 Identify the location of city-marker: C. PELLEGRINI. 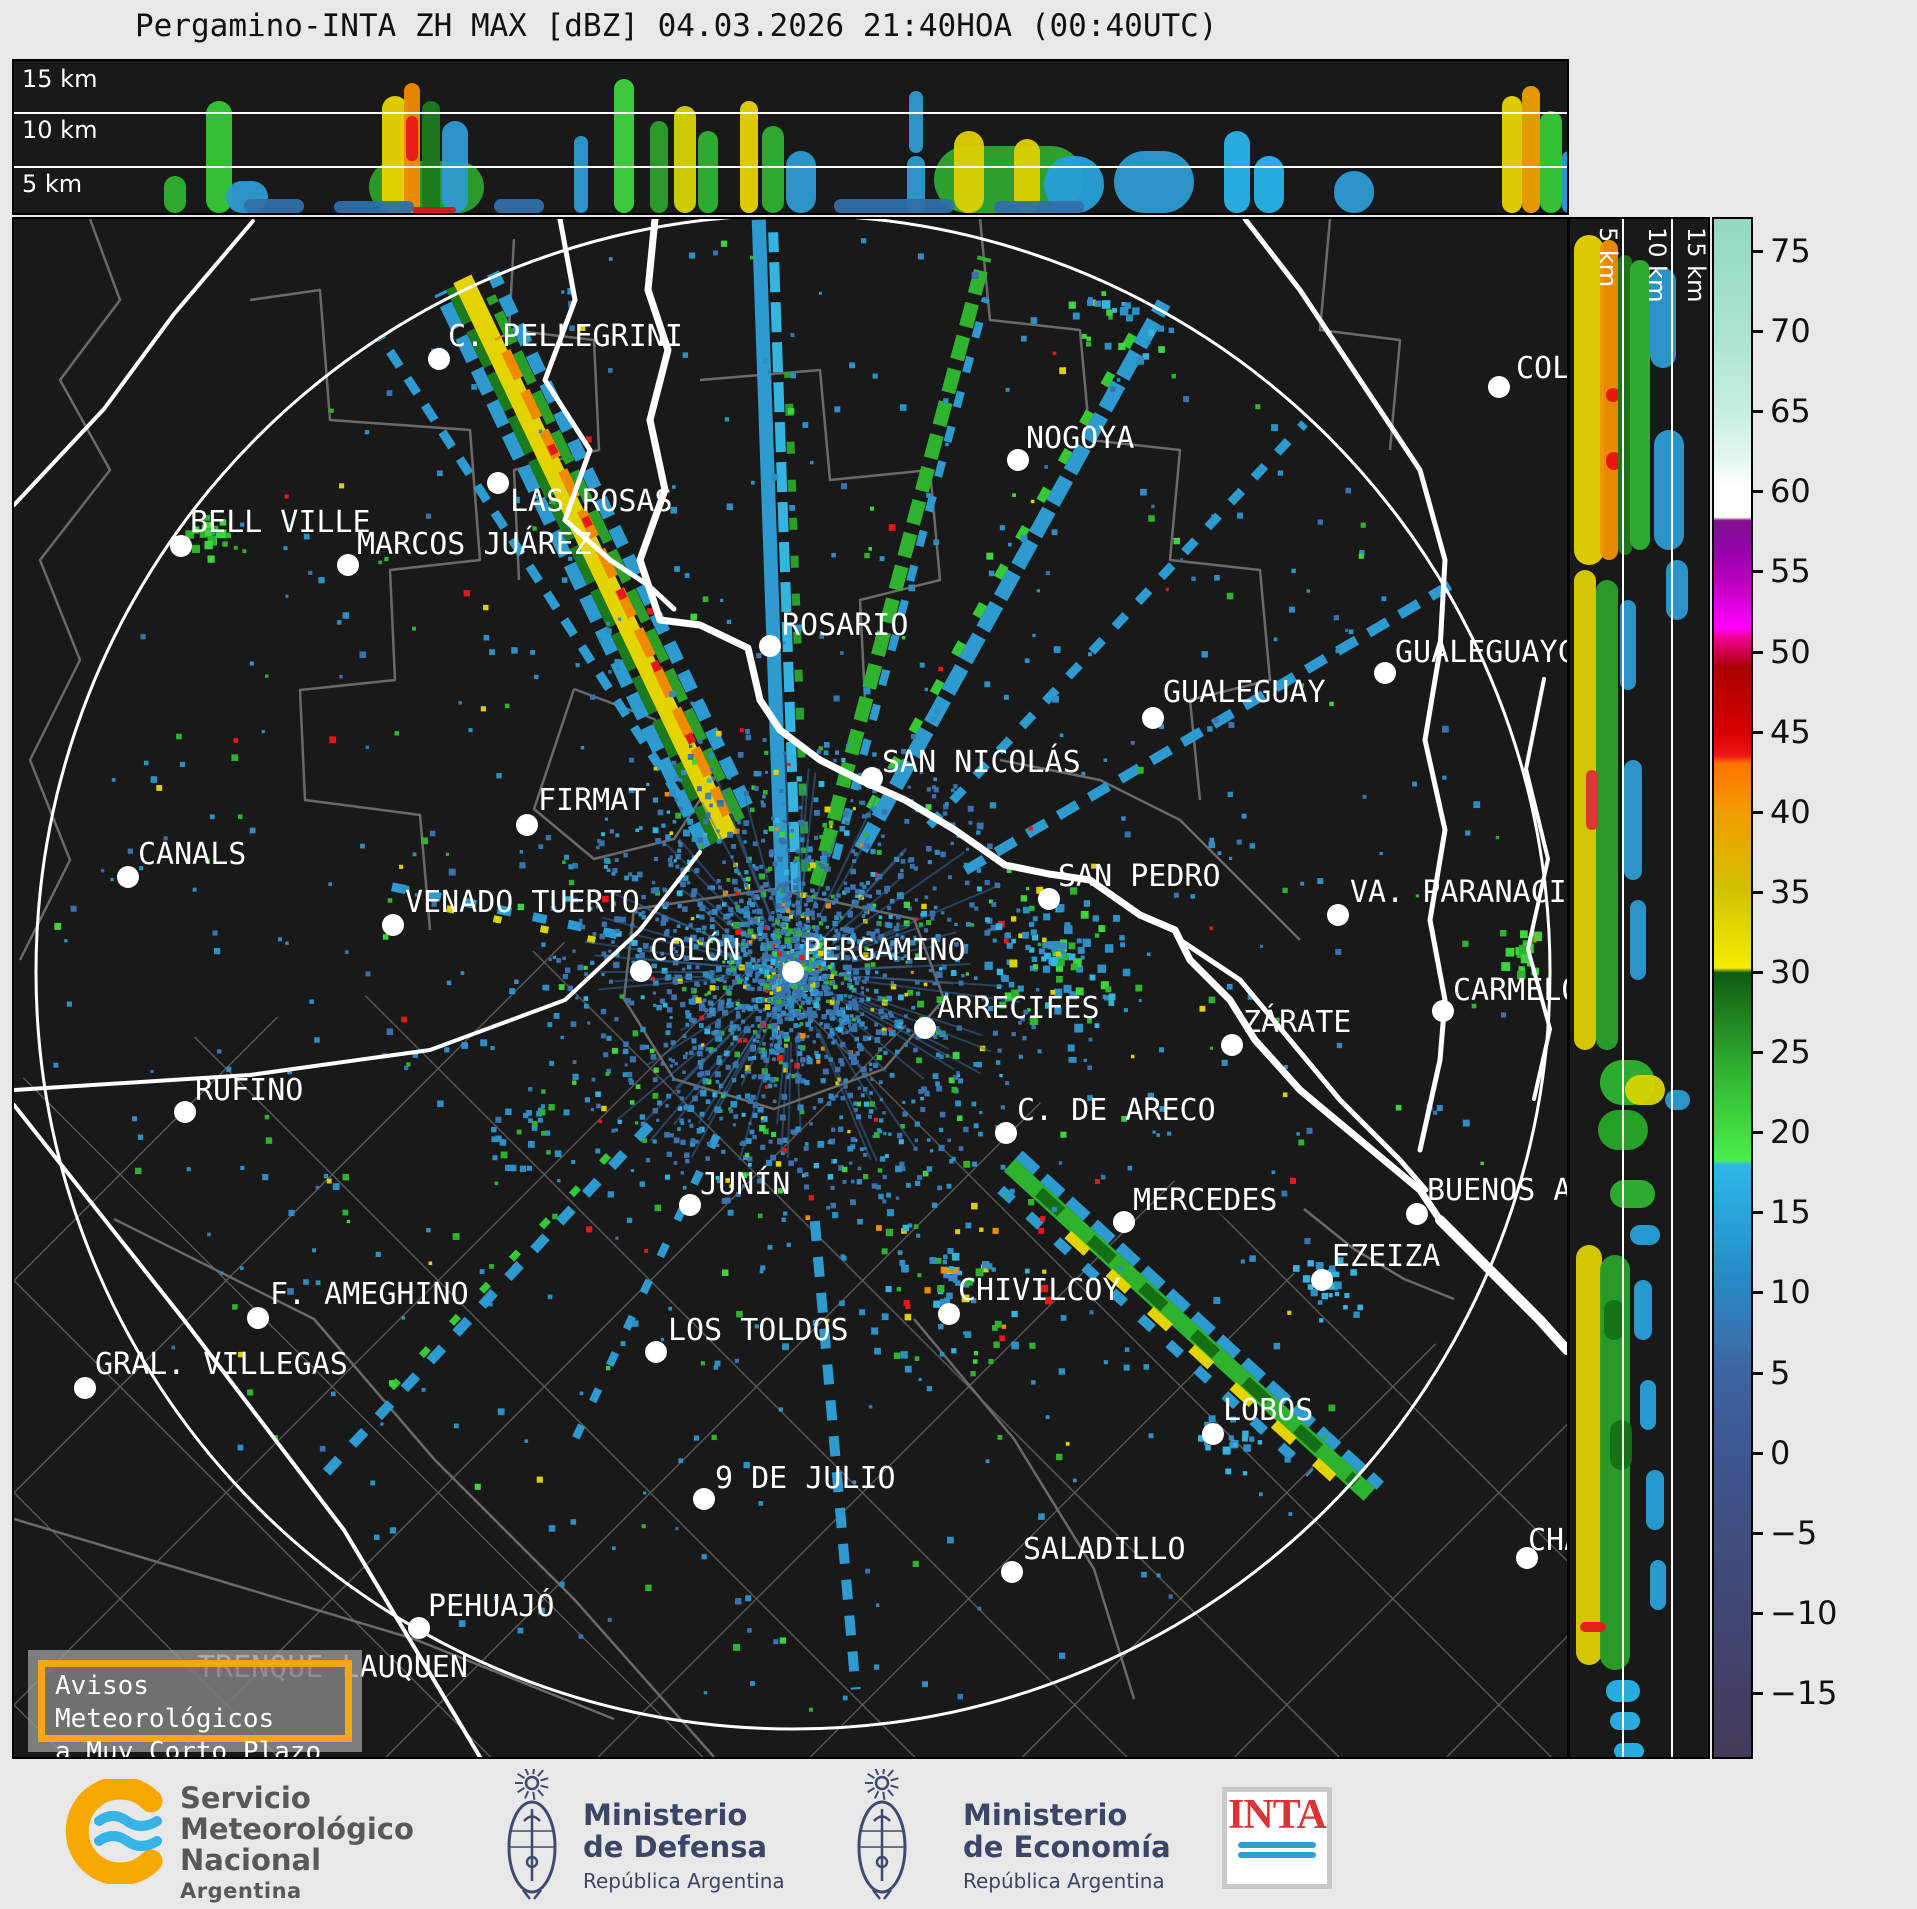
(555, 344).